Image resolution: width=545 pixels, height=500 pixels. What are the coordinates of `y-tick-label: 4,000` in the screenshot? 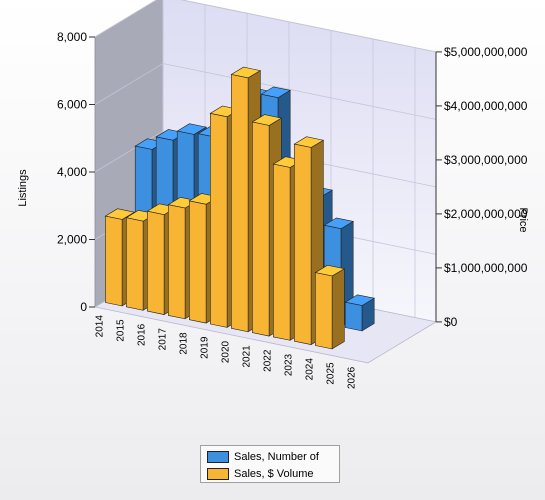 It's located at (72, 172).